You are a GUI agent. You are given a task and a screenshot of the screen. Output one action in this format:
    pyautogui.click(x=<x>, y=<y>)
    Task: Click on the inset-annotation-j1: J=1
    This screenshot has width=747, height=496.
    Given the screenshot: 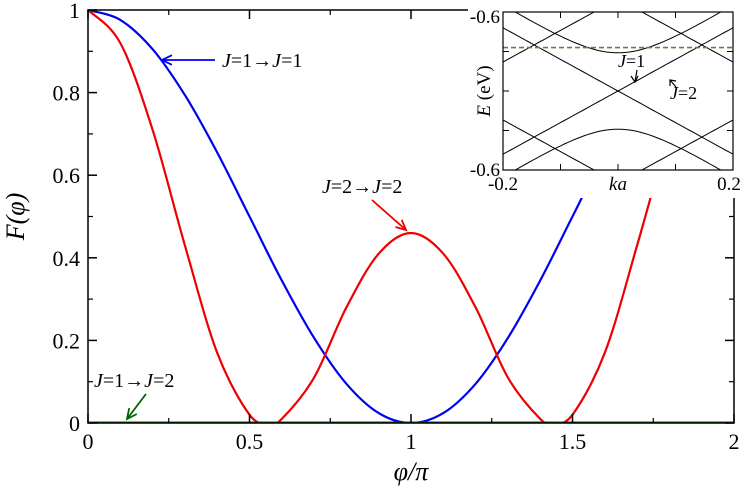 What is the action you would take?
    pyautogui.click(x=631, y=61)
    